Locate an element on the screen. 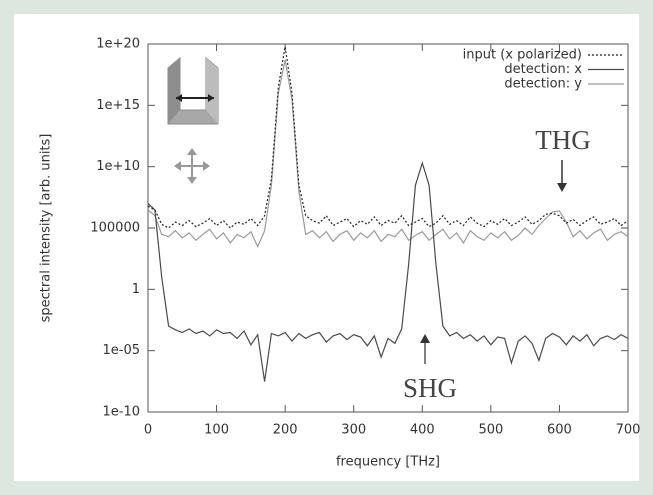  legend-label: detection: y is located at coordinates (543, 84).